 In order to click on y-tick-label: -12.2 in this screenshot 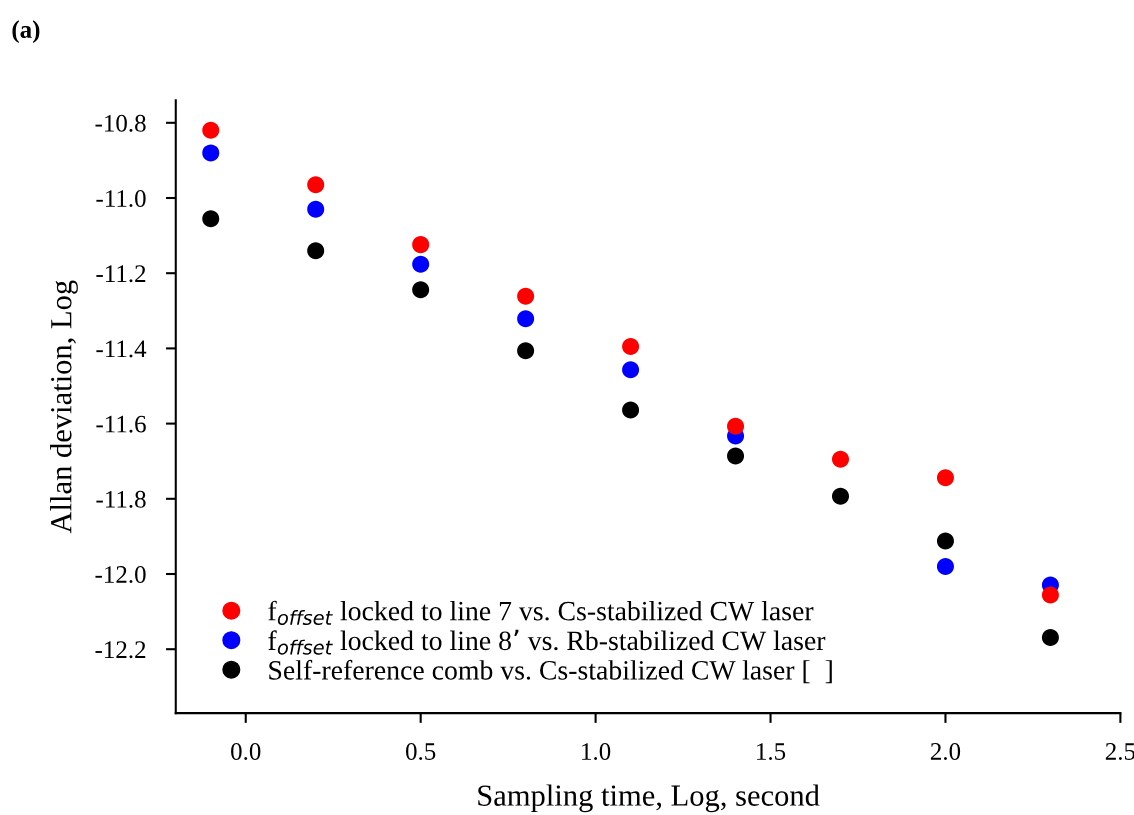, I will do `click(120, 650)`.